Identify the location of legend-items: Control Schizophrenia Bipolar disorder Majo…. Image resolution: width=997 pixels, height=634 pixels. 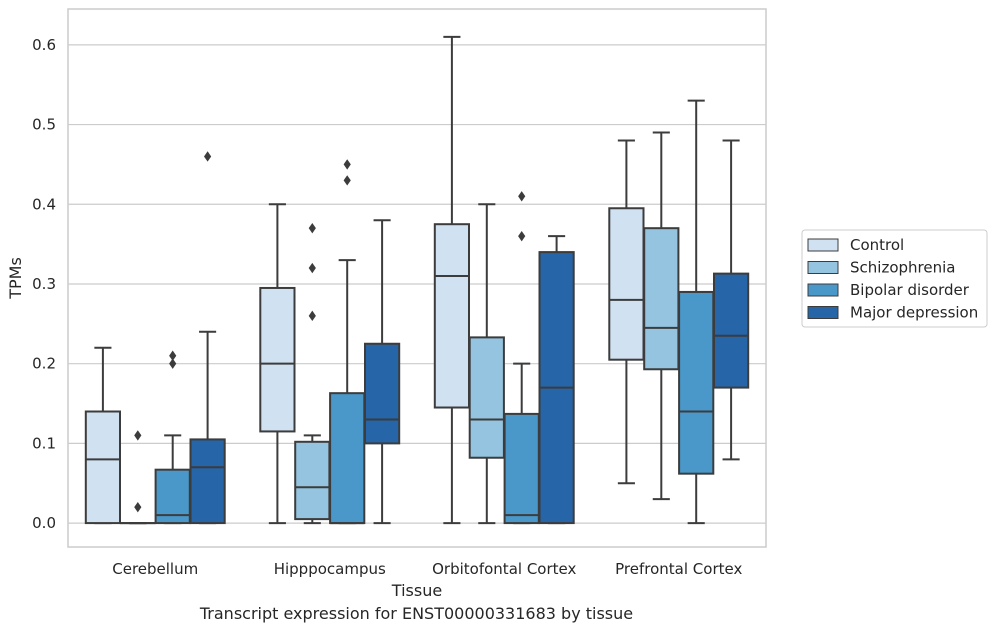
(892, 279).